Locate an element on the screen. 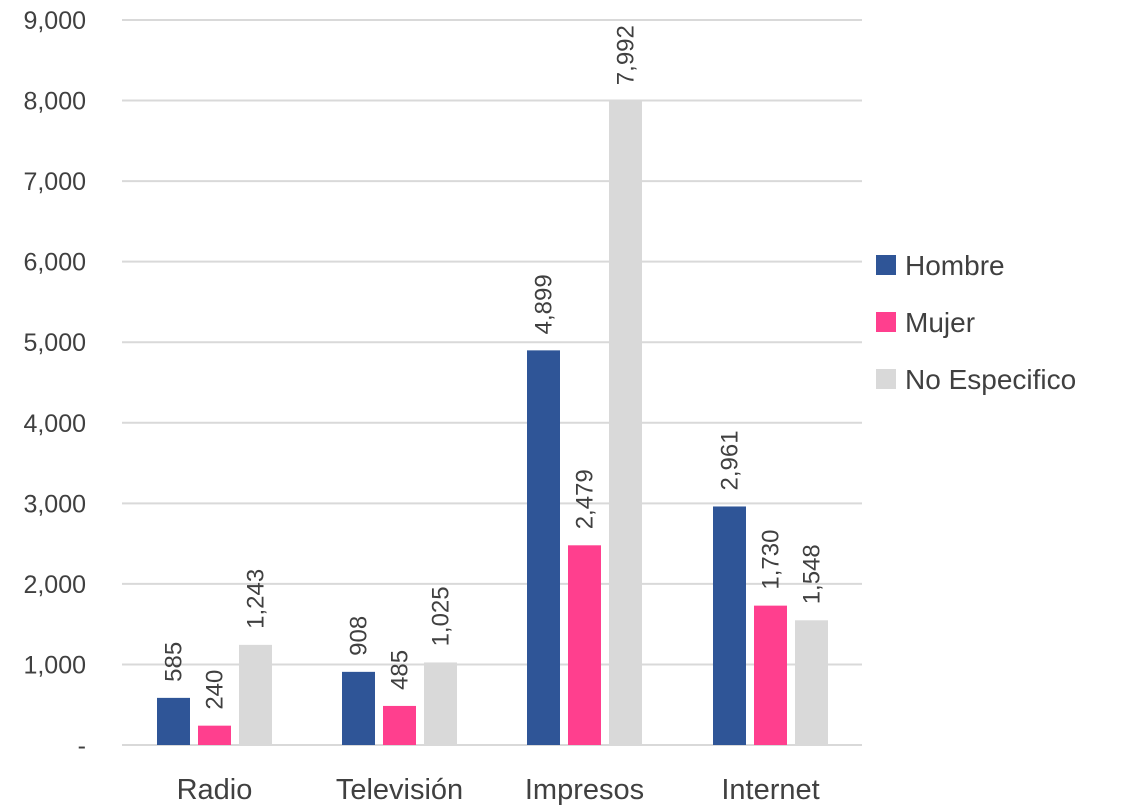 The image size is (1123, 811). data-label-internet-no-especifico: 1,548 is located at coordinates (812, 574).